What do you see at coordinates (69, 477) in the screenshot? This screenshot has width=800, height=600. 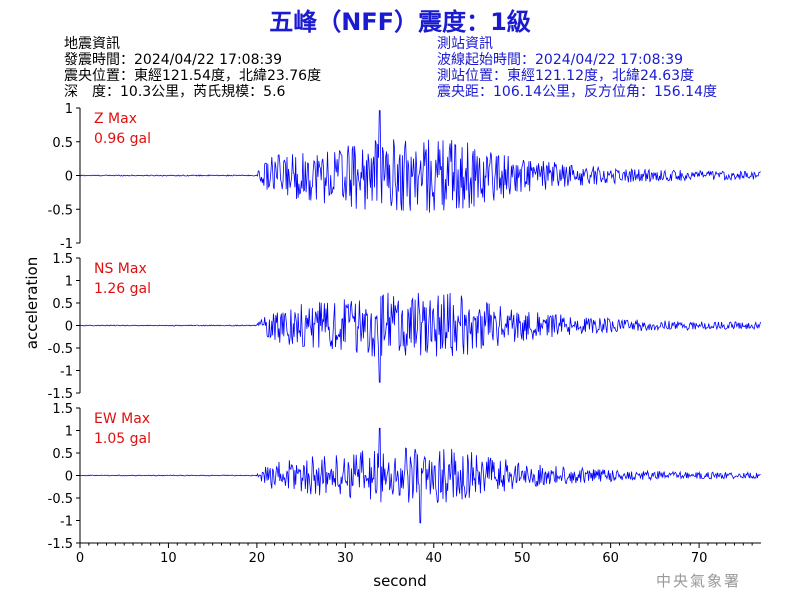 I see `y-tick-label-ew: 0` at bounding box center [69, 477].